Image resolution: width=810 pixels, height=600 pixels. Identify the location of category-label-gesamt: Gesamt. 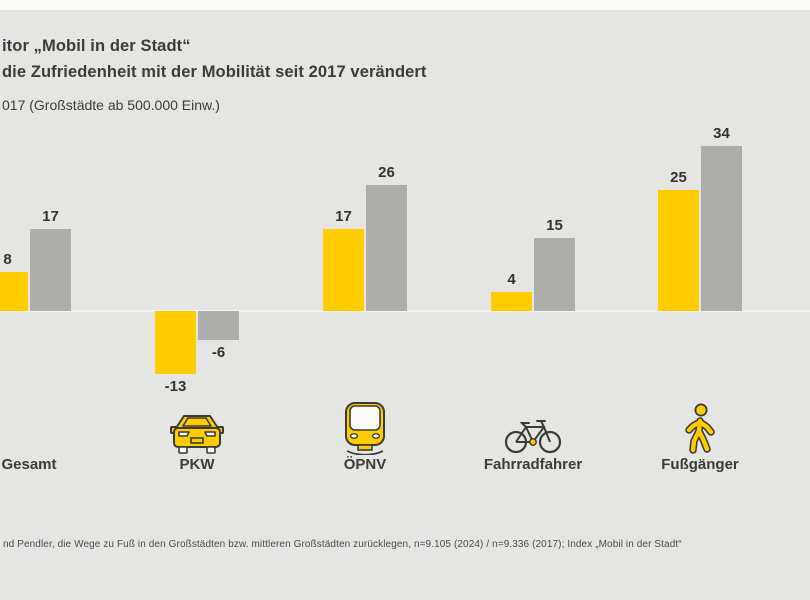
(29, 464).